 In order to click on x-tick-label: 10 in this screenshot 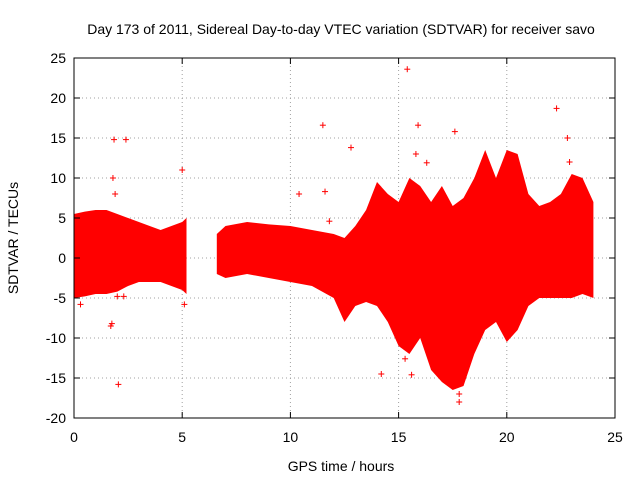, I will do `click(291, 437)`.